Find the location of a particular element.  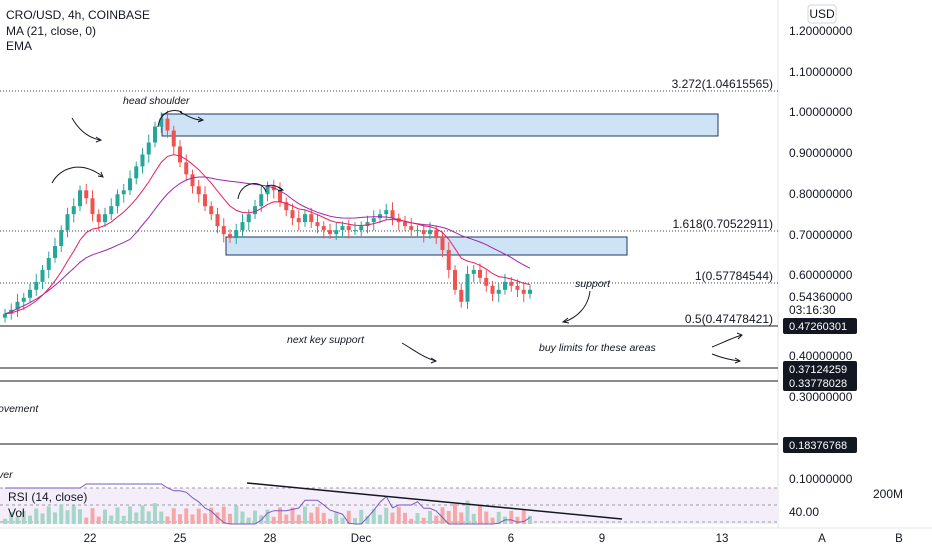

currency-button is located at coordinates (822, 14).